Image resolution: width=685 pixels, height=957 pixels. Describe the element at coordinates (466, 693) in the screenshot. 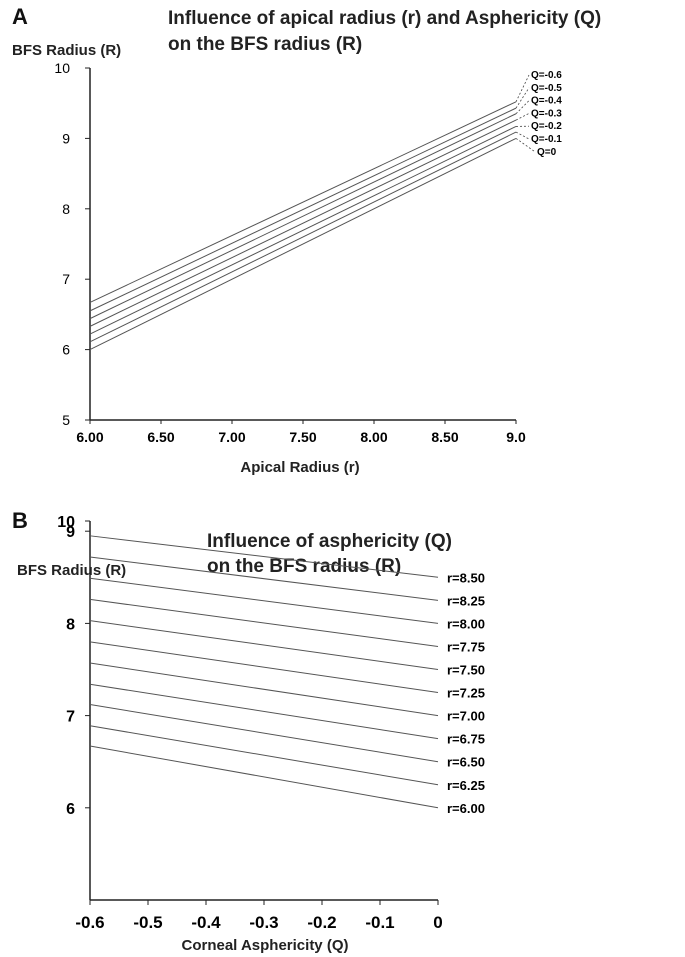

I see `series-label: r=7.25` at that location.